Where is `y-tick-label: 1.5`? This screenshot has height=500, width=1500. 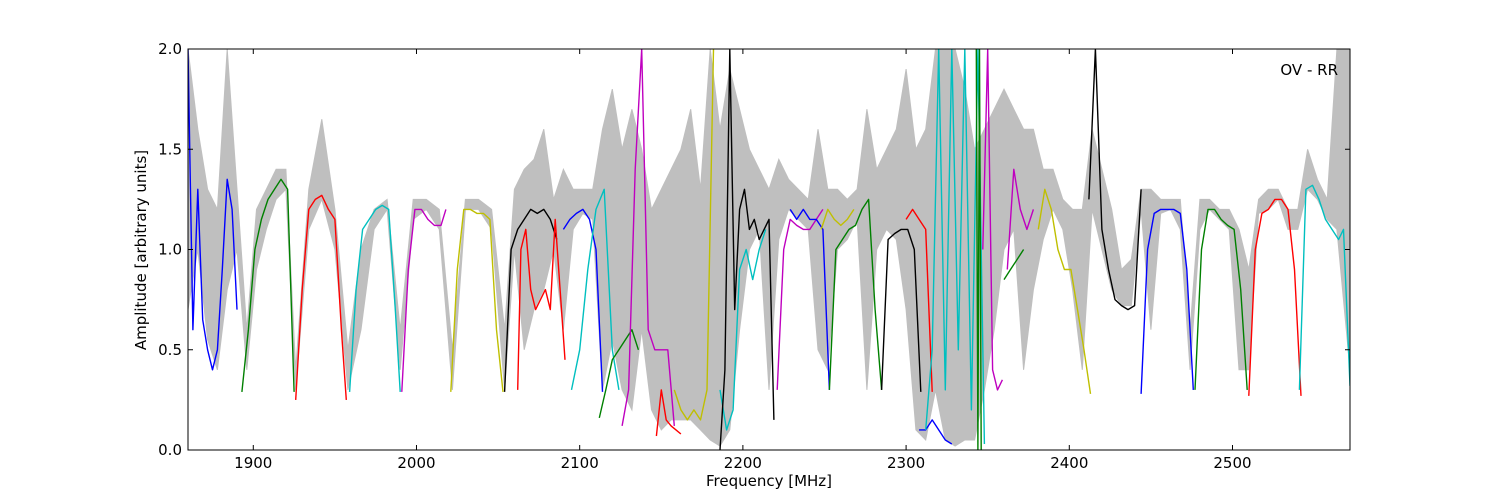 y-tick-label: 1.5 is located at coordinates (170, 149).